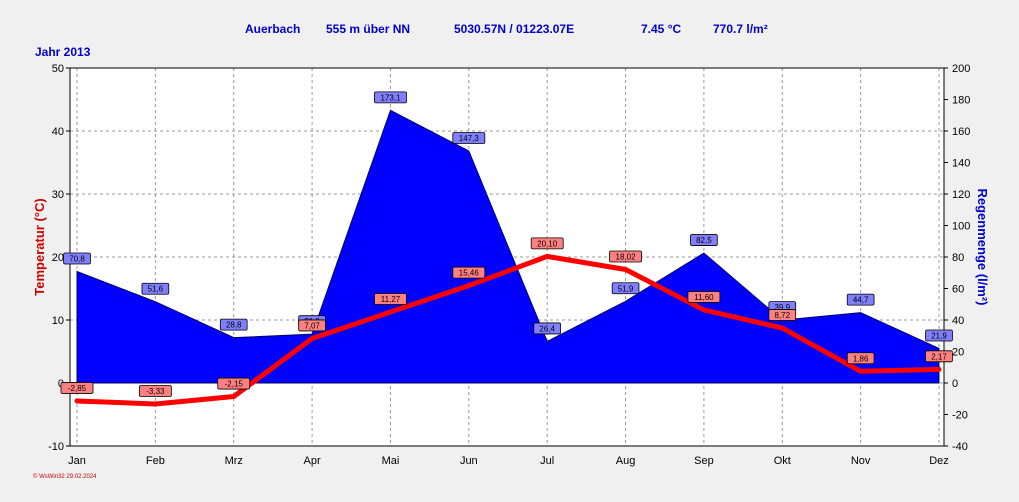  What do you see at coordinates (58, 195) in the screenshot?
I see `left-axis-tick-label: 30` at bounding box center [58, 195].